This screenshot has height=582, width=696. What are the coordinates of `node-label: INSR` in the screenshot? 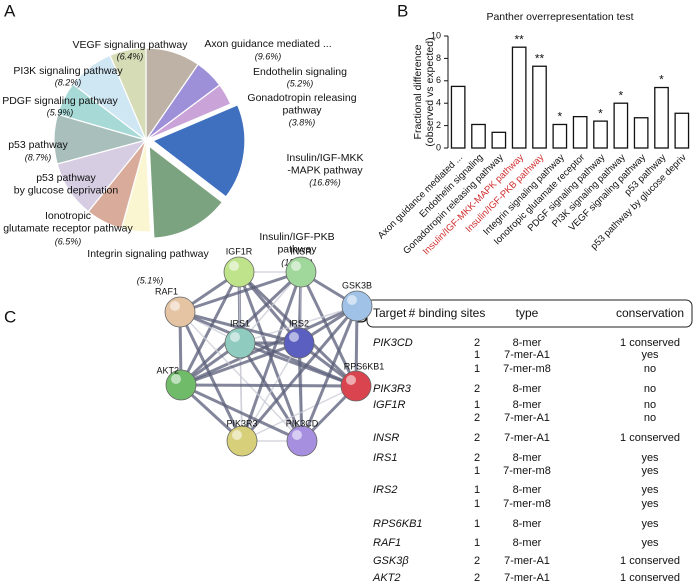 It's located at (301, 251).